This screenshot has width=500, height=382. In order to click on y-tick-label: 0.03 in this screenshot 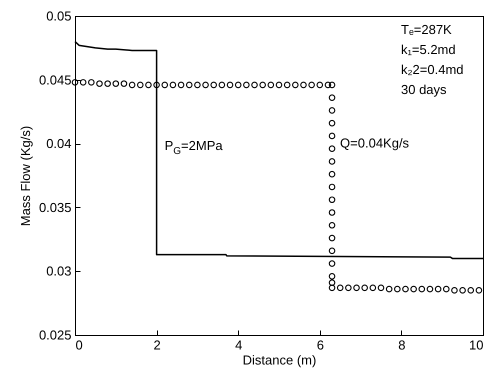, I will do `click(59, 271)`.